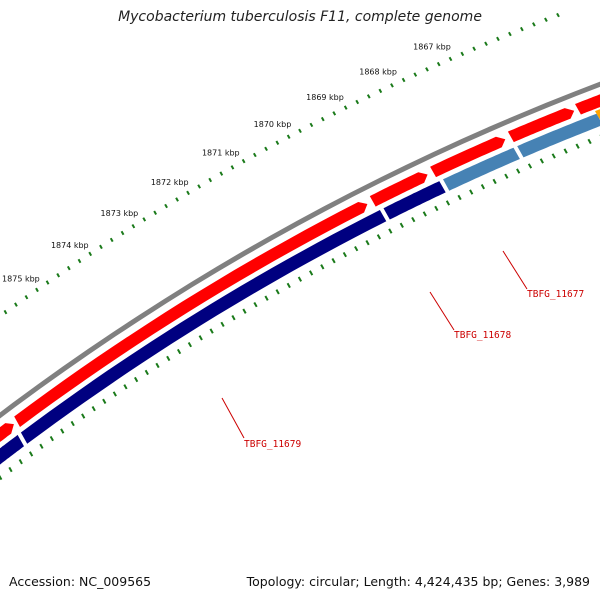  I want to click on kbp-label: 1867 kbp, so click(432, 47).